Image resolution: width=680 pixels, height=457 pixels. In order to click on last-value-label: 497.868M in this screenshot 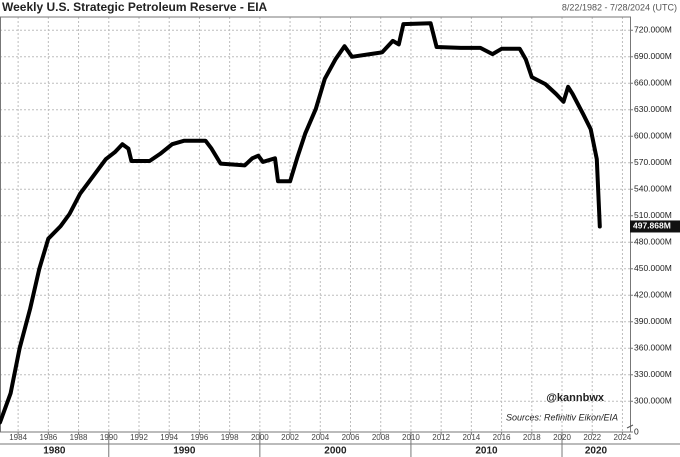, I will do `click(652, 226)`.